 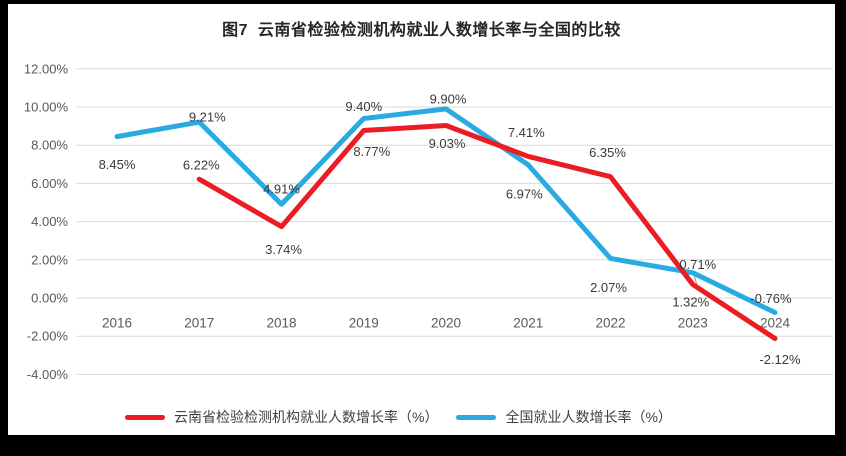 What do you see at coordinates (610, 323) in the screenshot?
I see `x-axis-tick-label: 2022` at bounding box center [610, 323].